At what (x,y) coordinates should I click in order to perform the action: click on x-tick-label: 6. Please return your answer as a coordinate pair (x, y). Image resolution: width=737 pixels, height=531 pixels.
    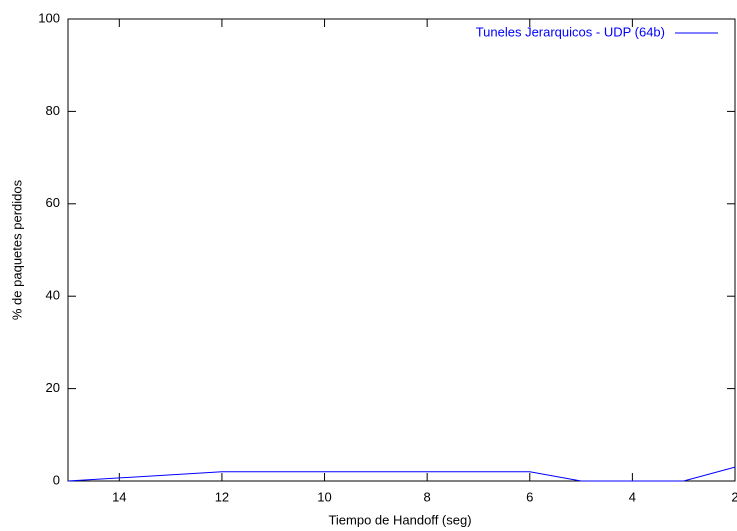
    Looking at the image, I should click on (529, 496).